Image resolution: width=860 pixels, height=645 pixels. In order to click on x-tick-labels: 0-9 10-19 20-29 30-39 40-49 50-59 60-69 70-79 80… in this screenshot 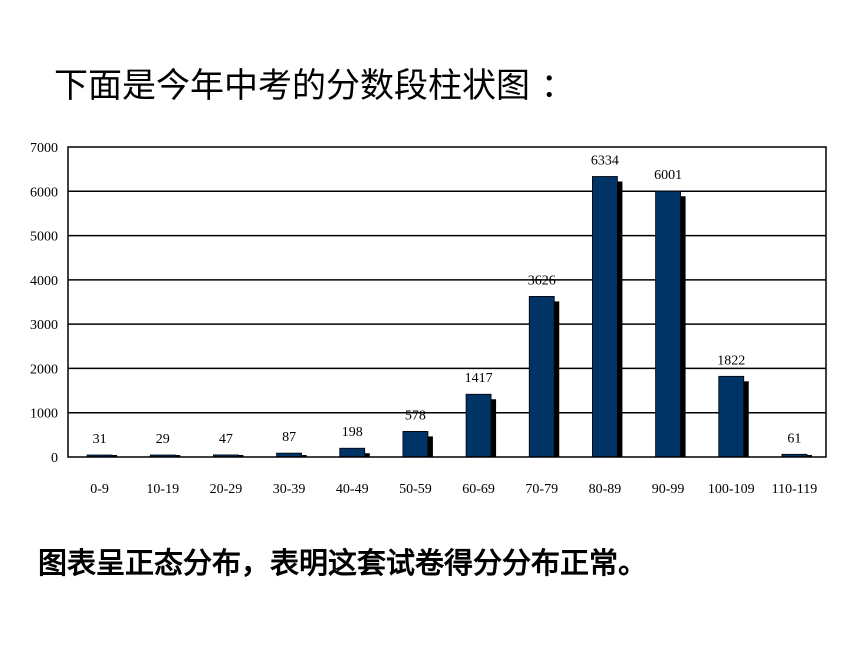, I will do `click(453, 489)`.